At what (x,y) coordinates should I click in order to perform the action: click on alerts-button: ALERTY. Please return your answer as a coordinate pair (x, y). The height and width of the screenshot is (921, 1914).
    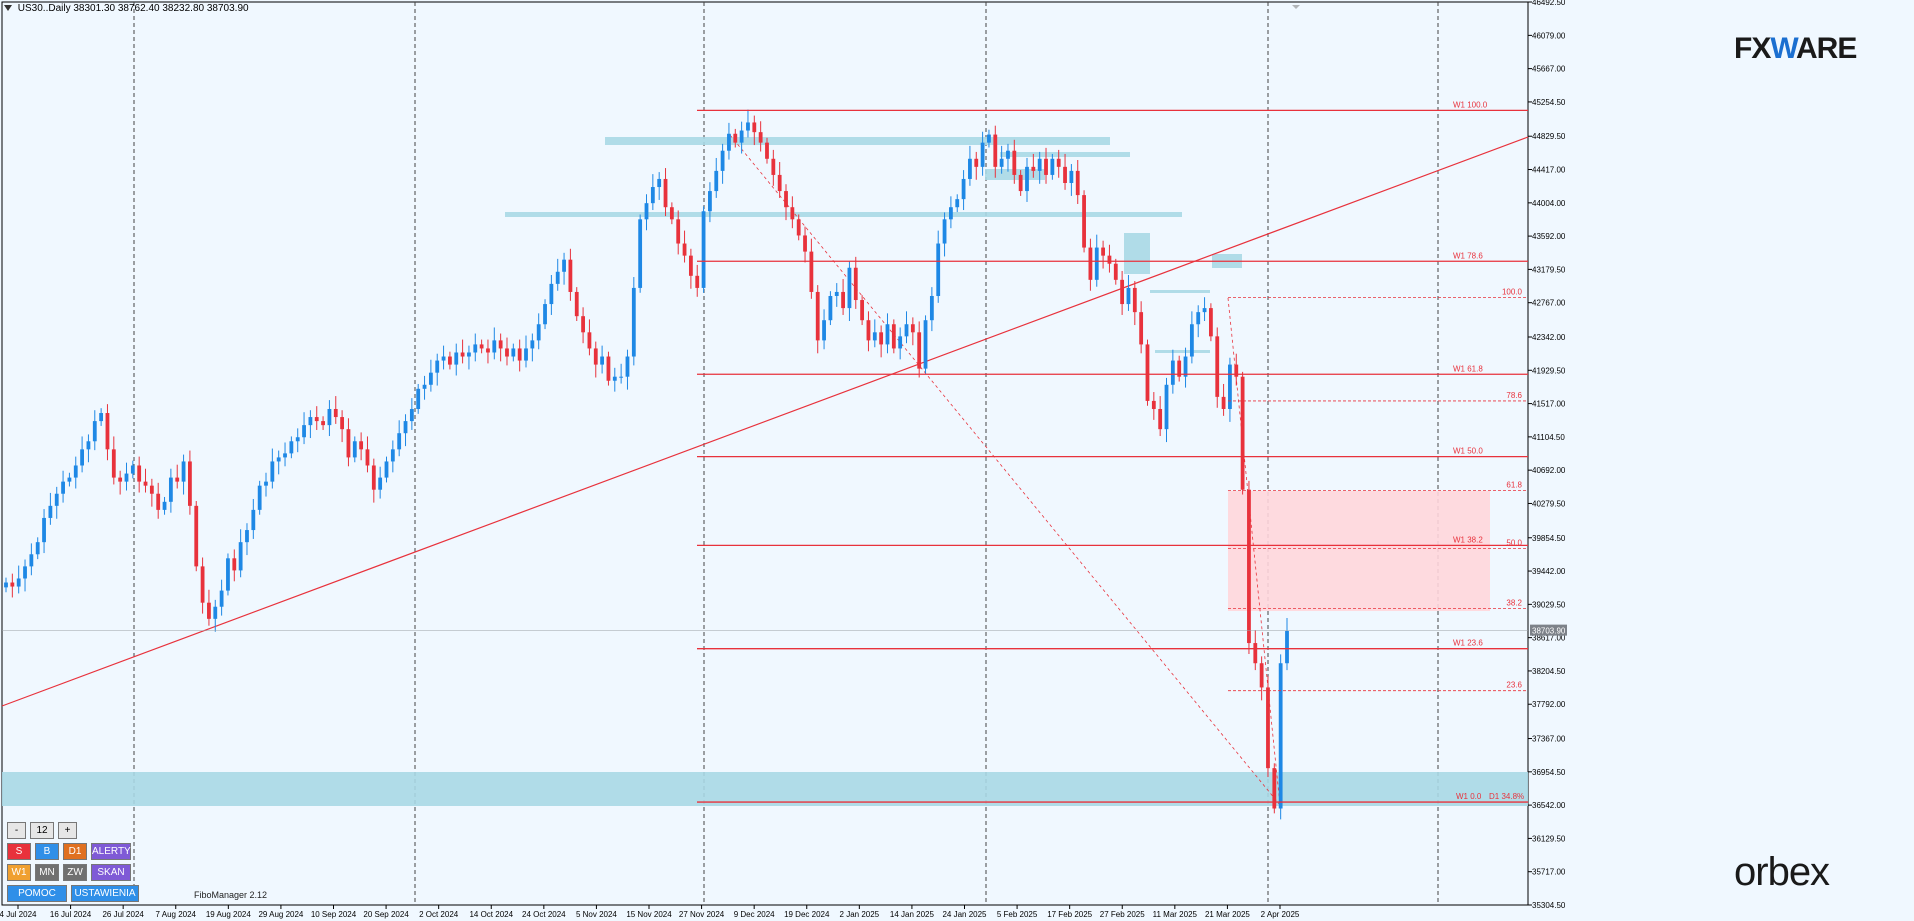
    Looking at the image, I should click on (111, 851).